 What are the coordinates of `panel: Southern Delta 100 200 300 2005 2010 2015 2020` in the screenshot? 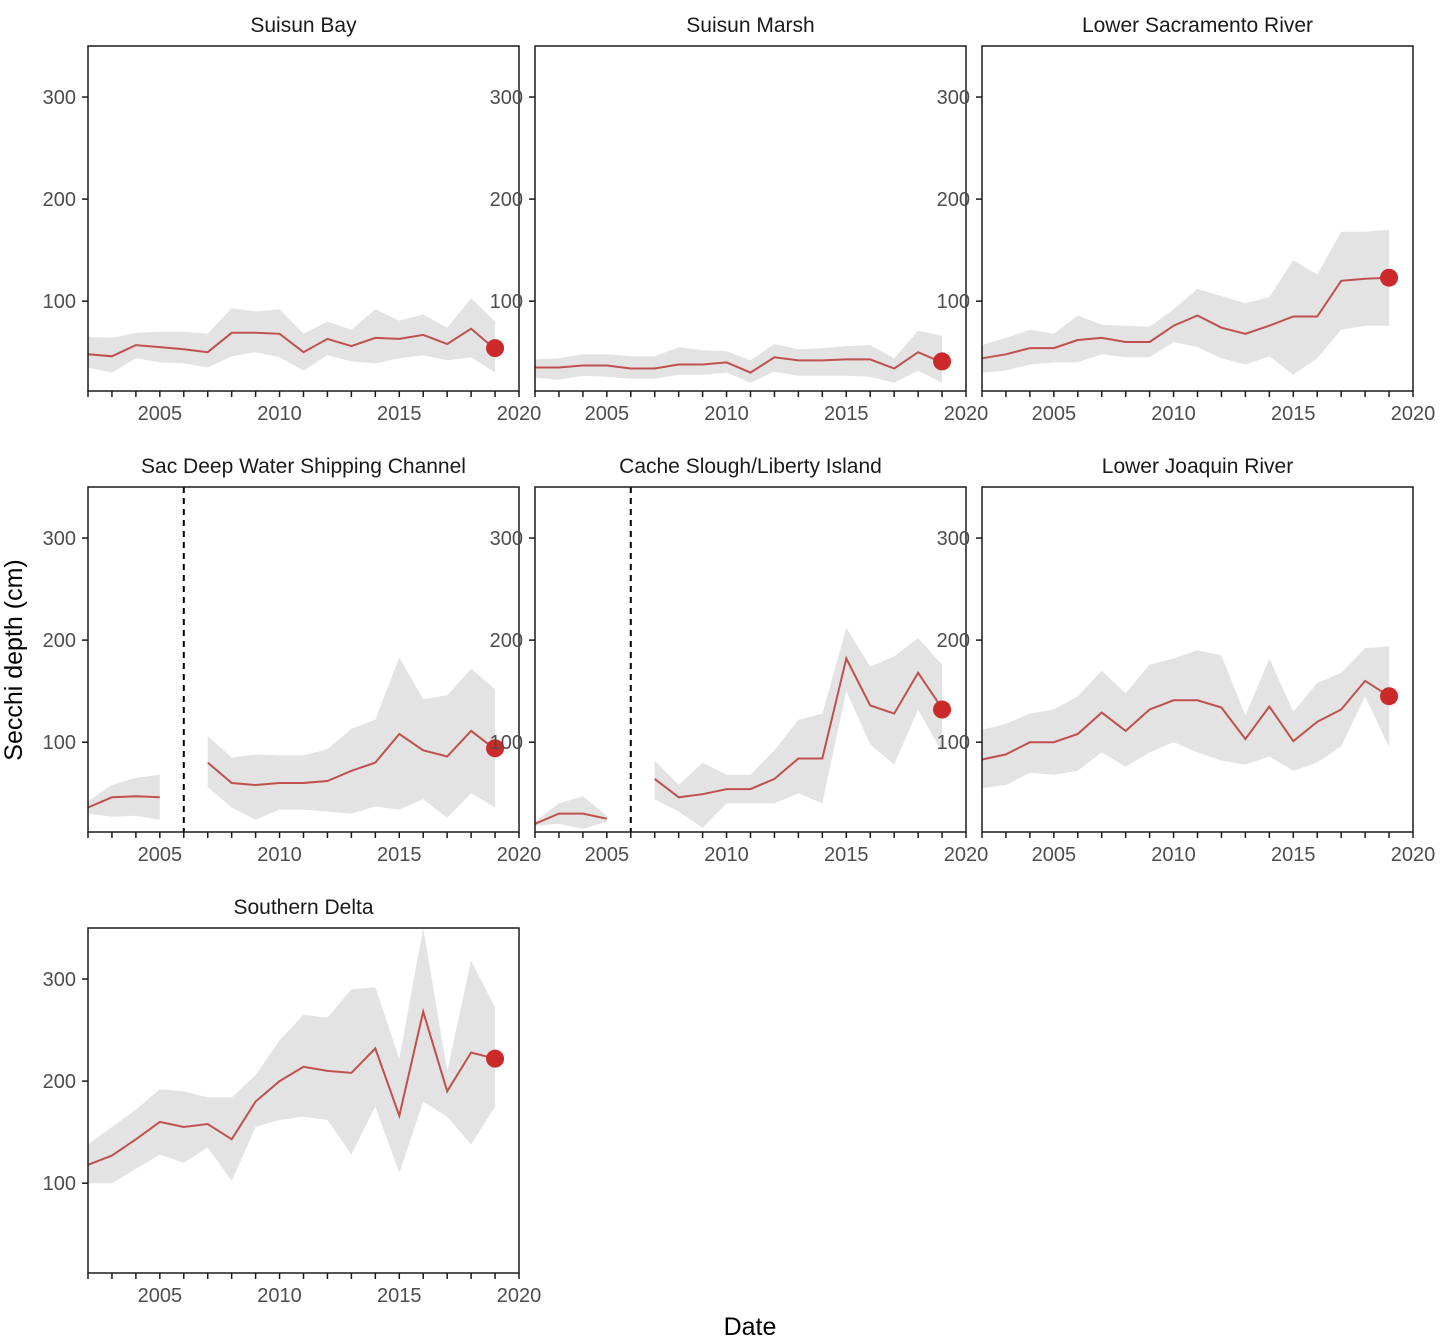 It's located at (292, 1101).